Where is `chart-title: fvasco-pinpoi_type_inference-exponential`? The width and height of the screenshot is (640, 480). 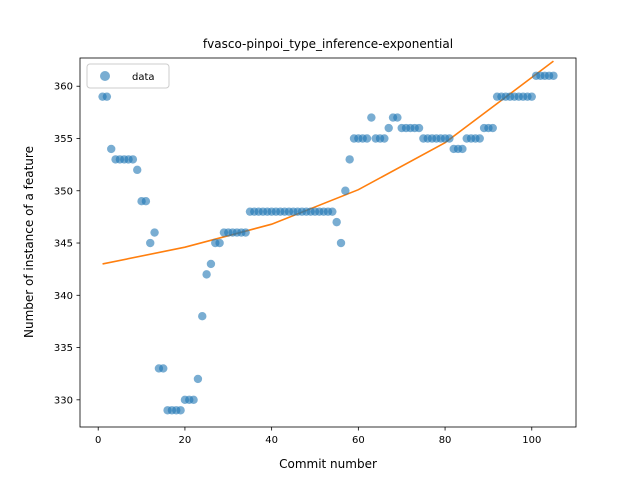
chart-title: fvasco-pinpoi_type_inference-exponential is located at coordinates (328, 44).